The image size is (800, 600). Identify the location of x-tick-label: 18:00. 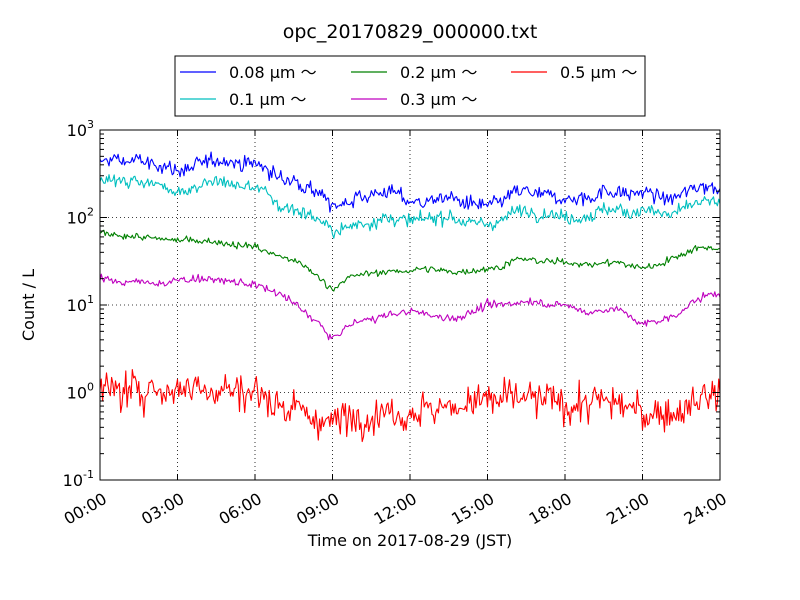
(550, 509).